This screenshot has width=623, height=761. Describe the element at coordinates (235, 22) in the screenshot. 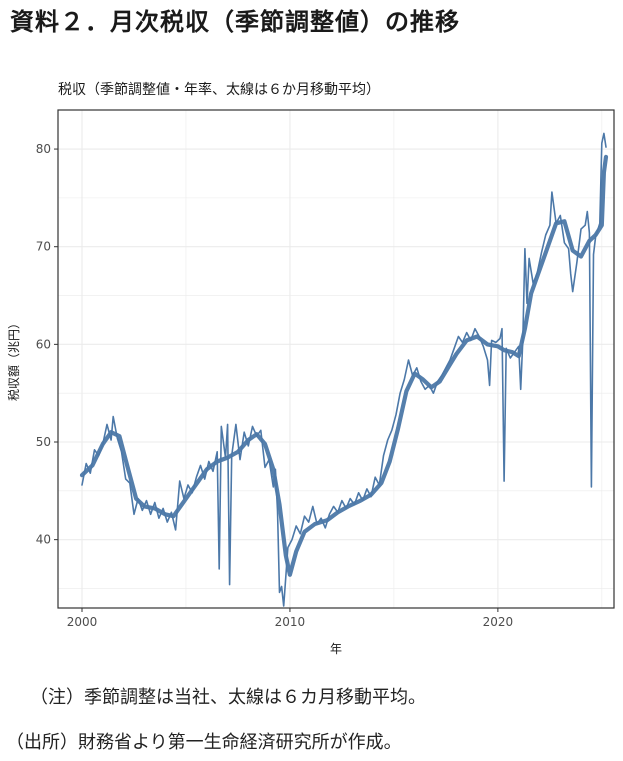

I see `document-title: 資料２．月次税収（季節調整値）の推移` at that location.